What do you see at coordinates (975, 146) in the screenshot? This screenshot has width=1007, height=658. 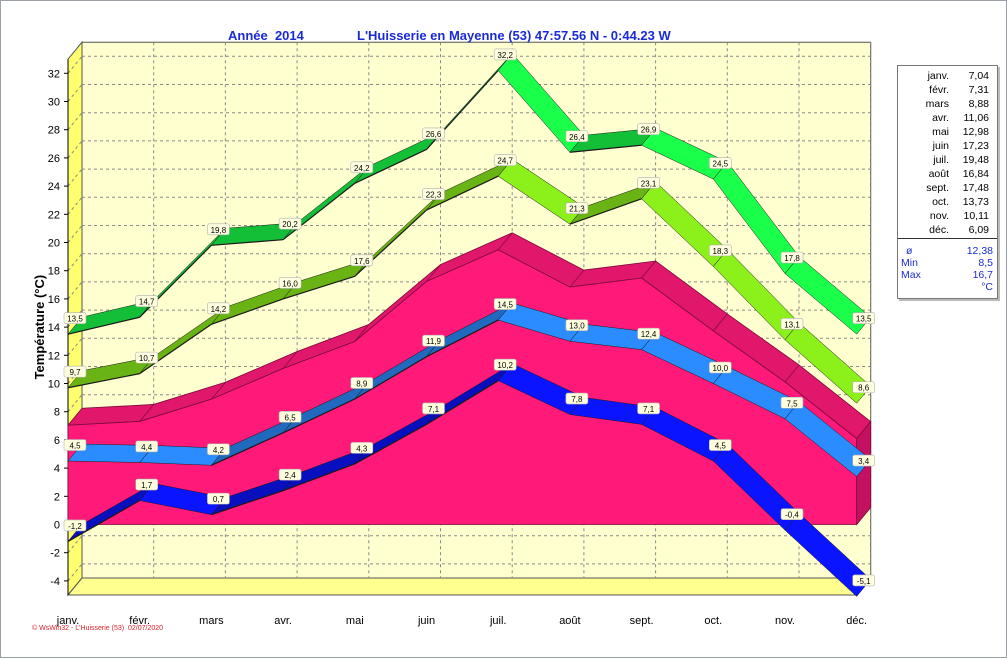 I see `legend-month-value: 17,23` at bounding box center [975, 146].